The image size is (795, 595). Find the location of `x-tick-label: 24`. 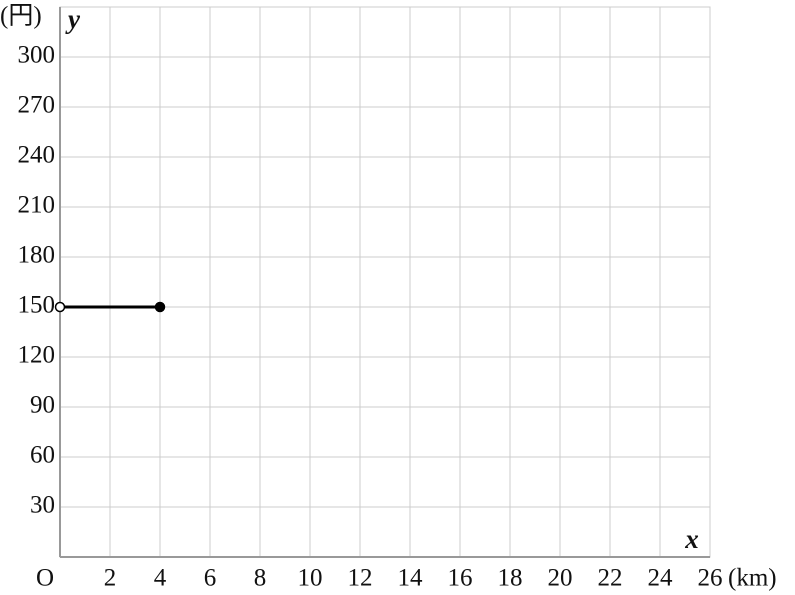

x-tick-label: 24 is located at coordinates (661, 578).